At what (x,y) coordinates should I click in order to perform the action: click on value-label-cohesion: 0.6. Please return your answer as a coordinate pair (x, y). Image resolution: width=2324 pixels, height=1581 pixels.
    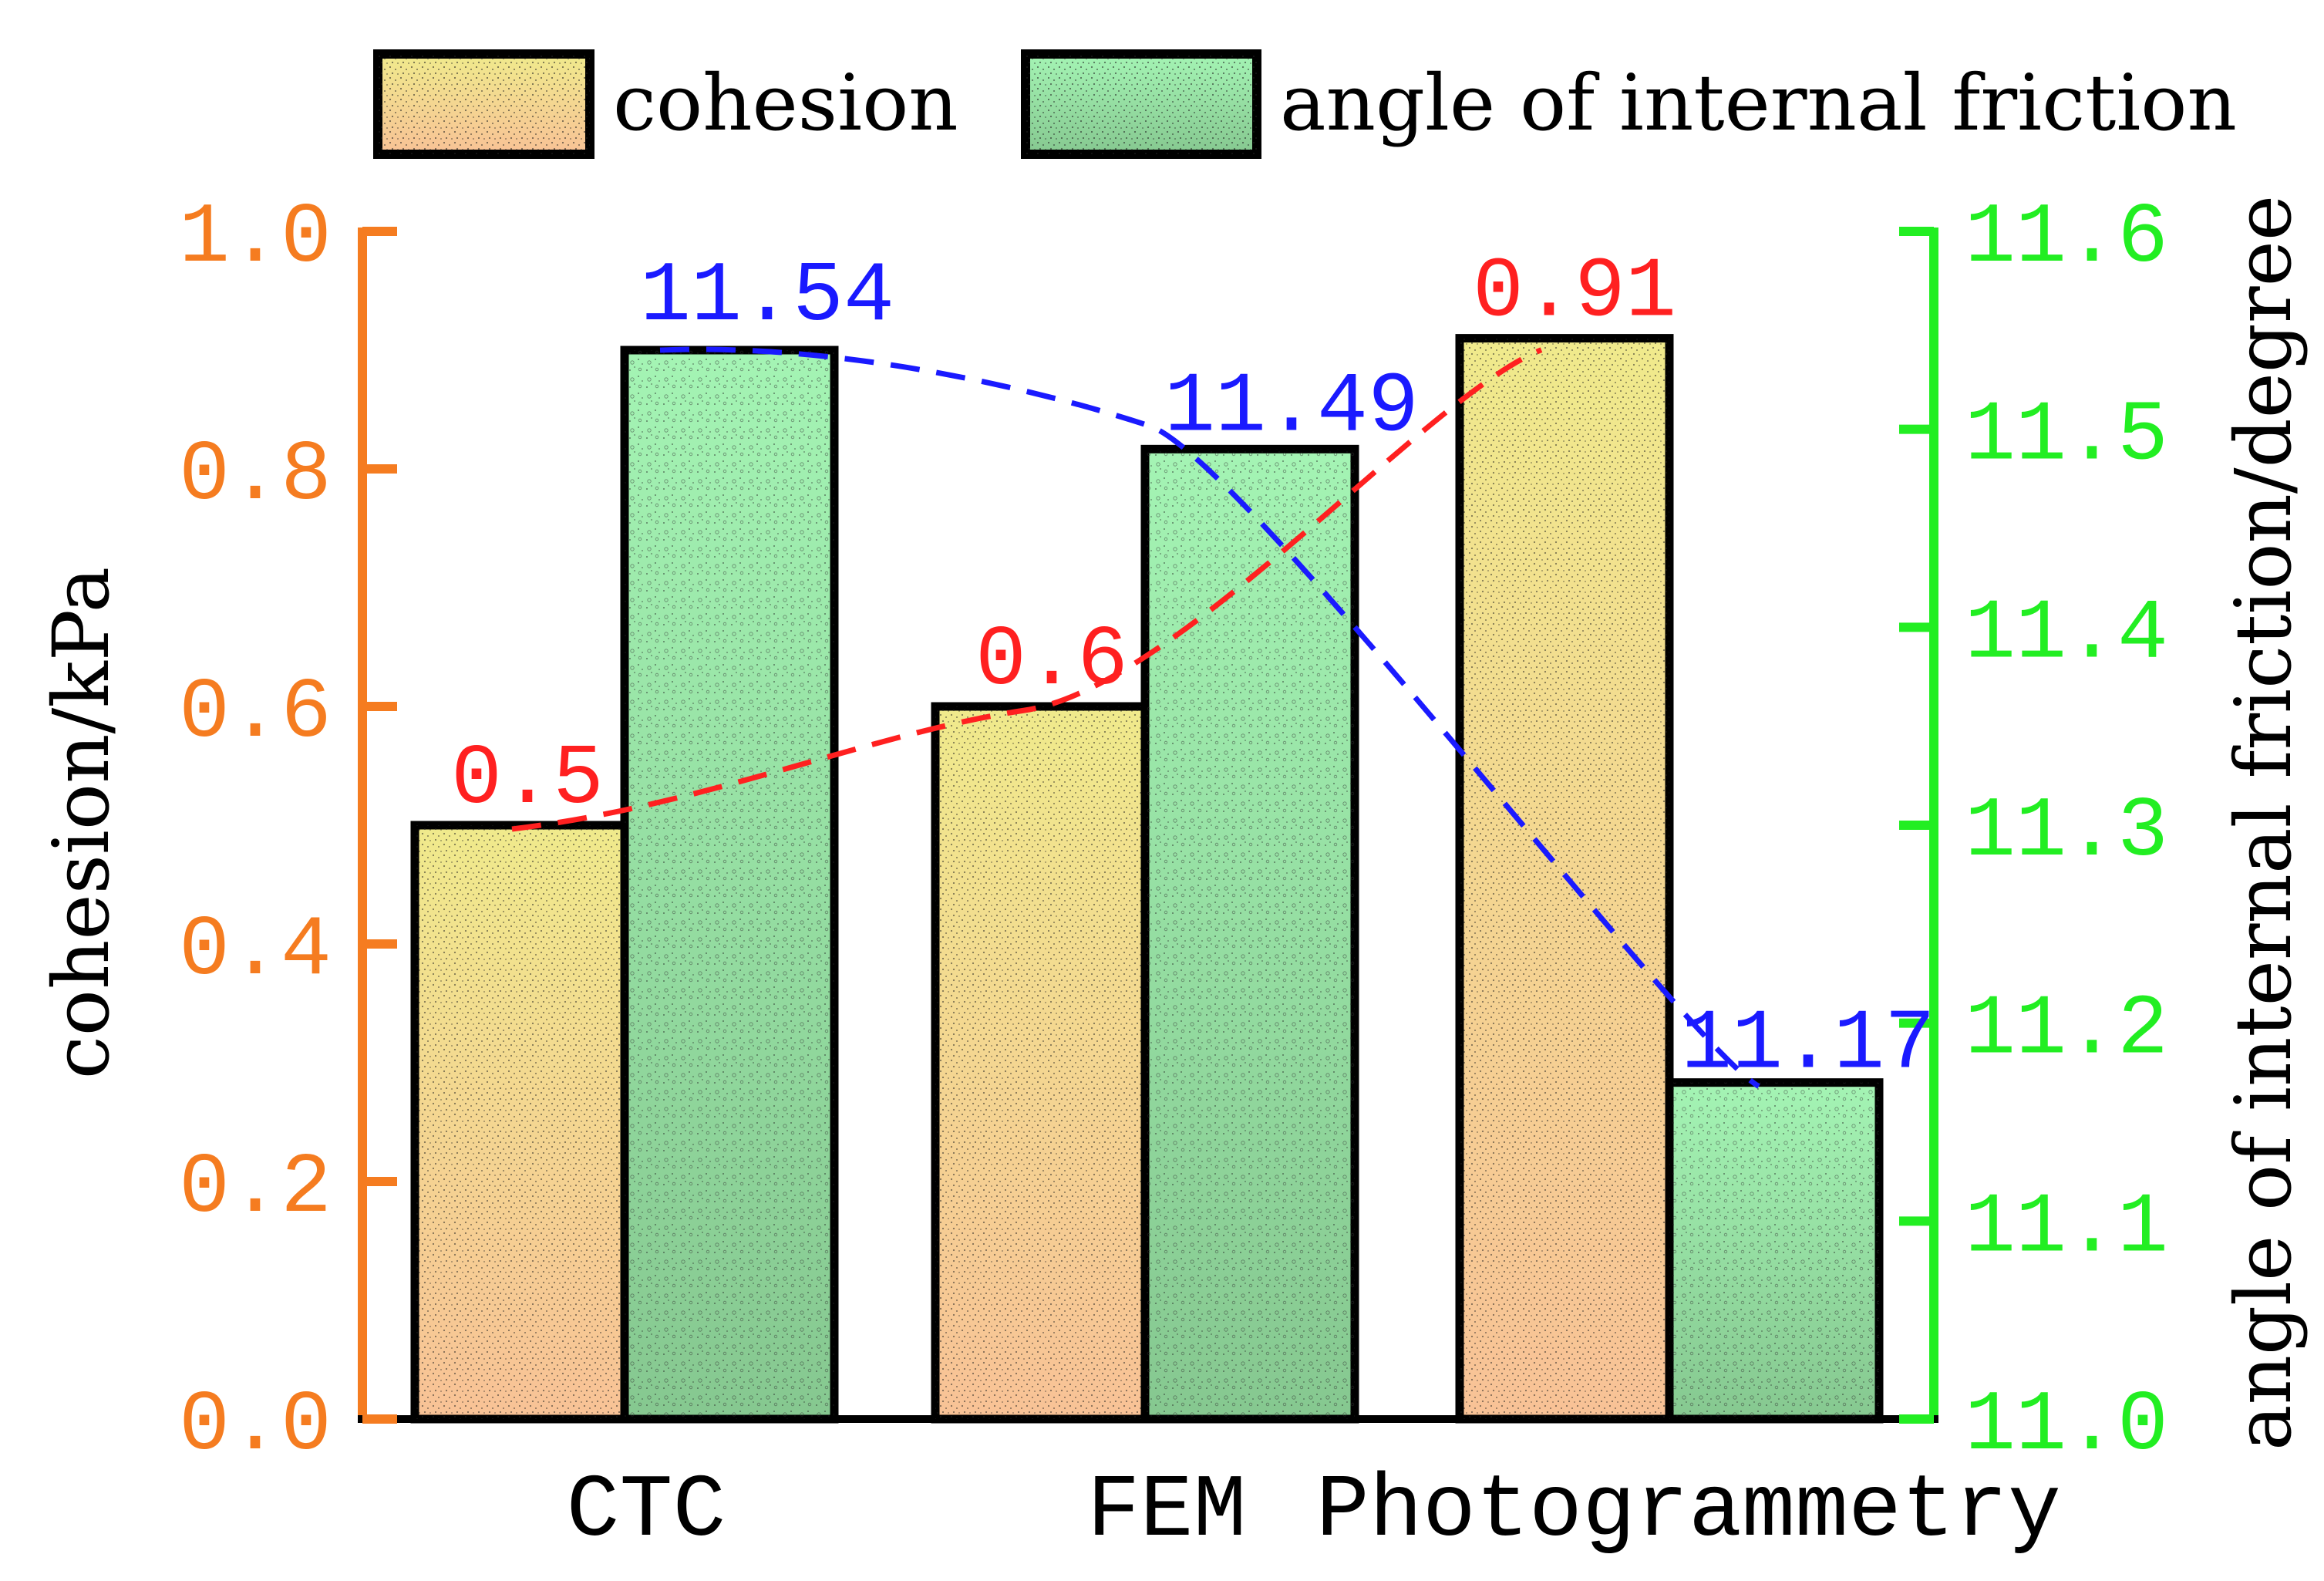
    Looking at the image, I should click on (1051, 661).